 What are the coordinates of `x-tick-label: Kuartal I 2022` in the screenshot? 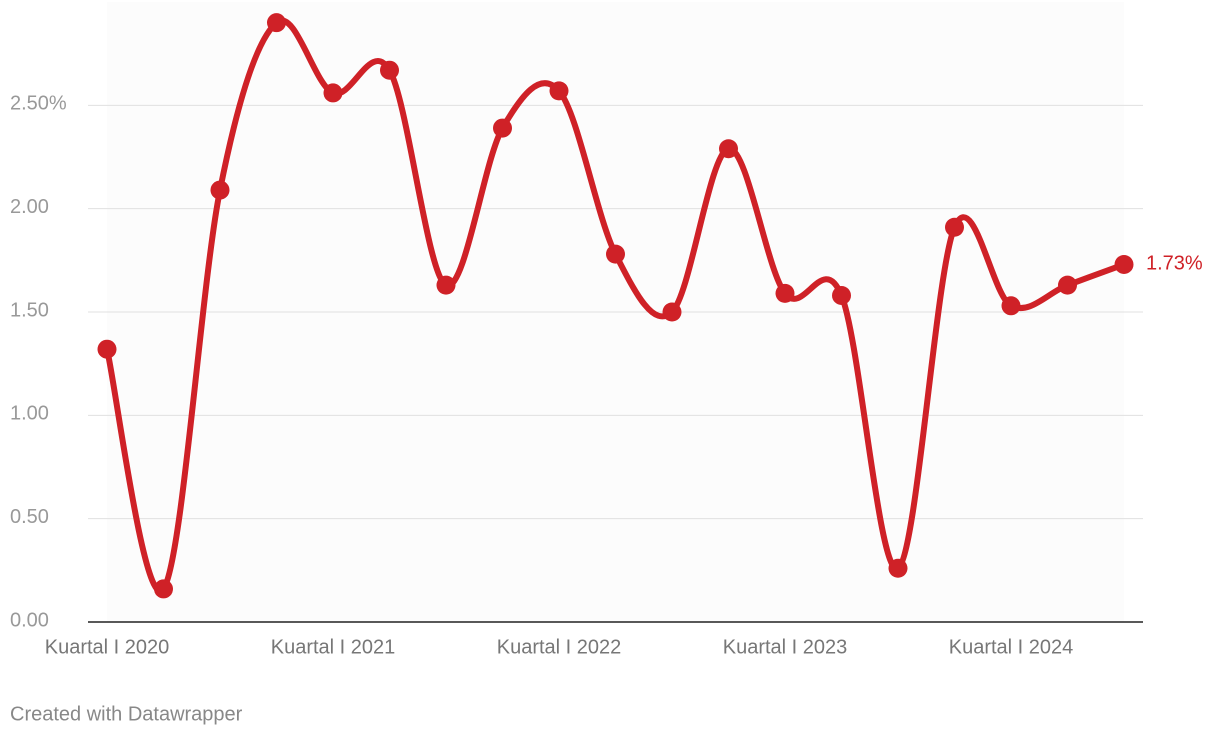 It's located at (559, 647).